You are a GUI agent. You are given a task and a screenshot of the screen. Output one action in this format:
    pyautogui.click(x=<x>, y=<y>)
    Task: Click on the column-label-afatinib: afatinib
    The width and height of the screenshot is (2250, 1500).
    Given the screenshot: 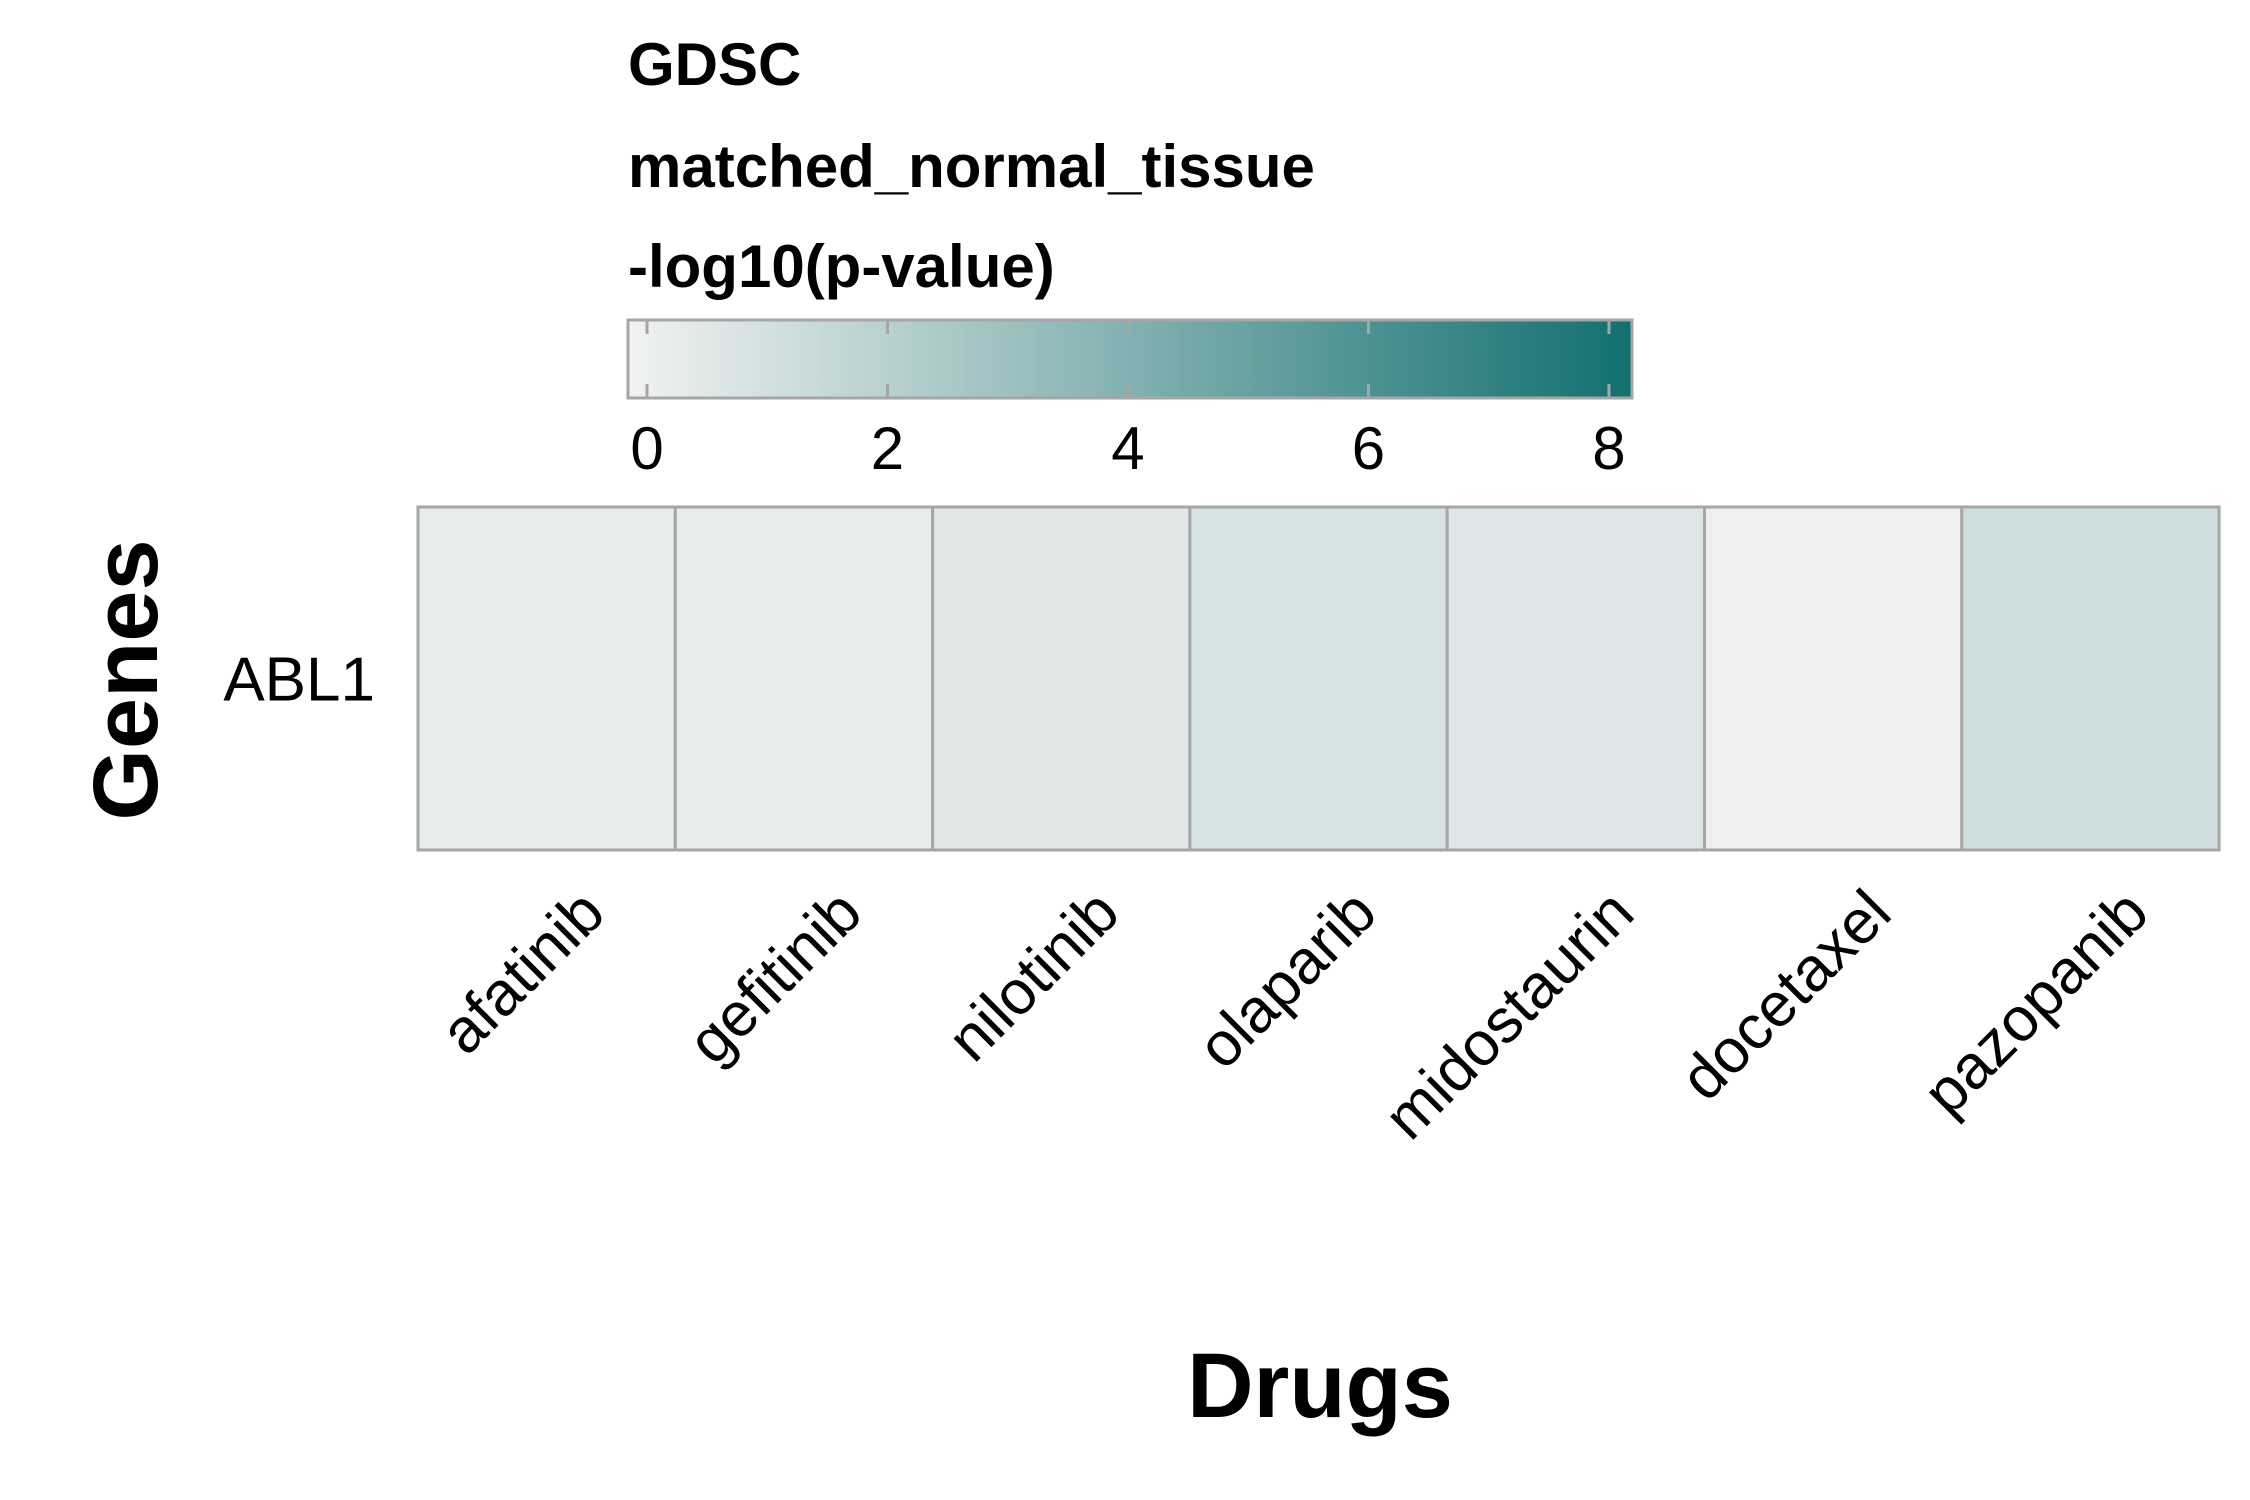 What is the action you would take?
    pyautogui.click(x=522, y=972)
    